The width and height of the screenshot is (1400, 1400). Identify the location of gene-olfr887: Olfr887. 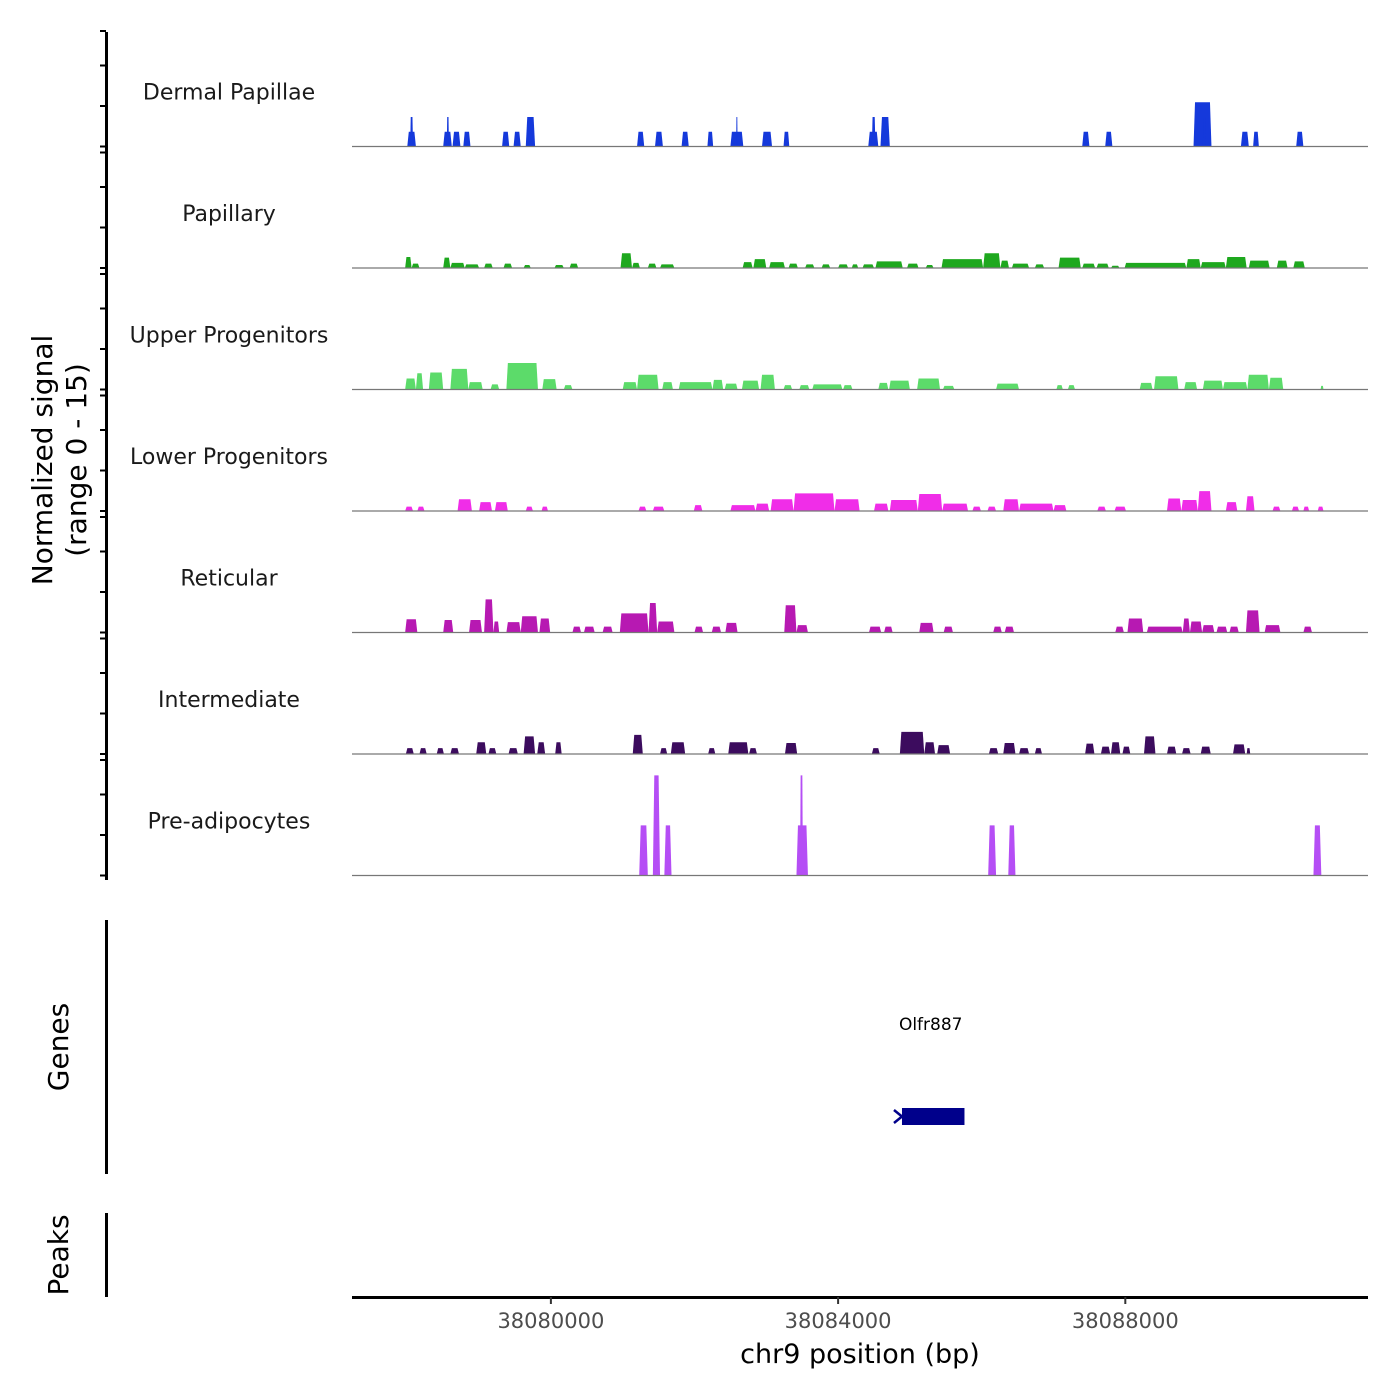
(929, 1070).